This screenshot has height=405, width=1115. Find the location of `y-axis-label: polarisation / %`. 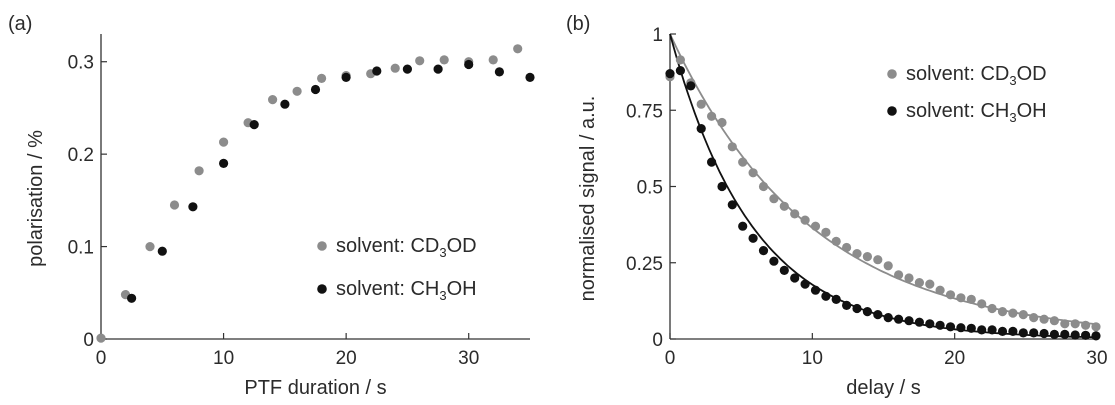

y-axis-label: polarisation / % is located at coordinates (36, 198).